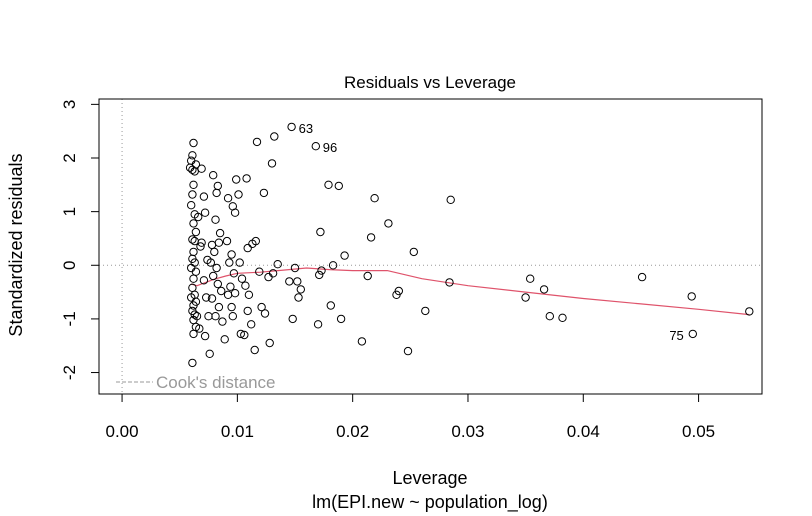  What do you see at coordinates (69, 104) in the screenshot?
I see `y-tick-label-5: 3` at bounding box center [69, 104].